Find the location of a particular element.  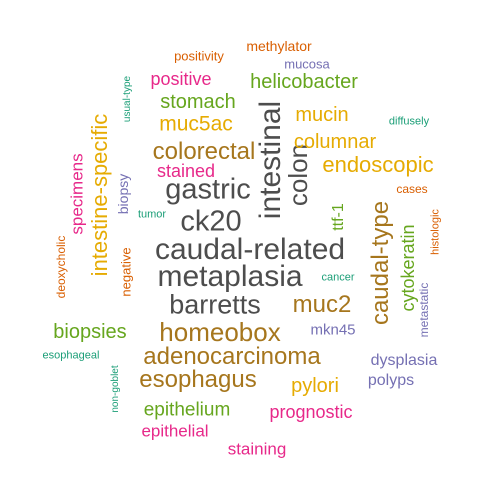

word-barretts: barretts is located at coordinates (215, 304).